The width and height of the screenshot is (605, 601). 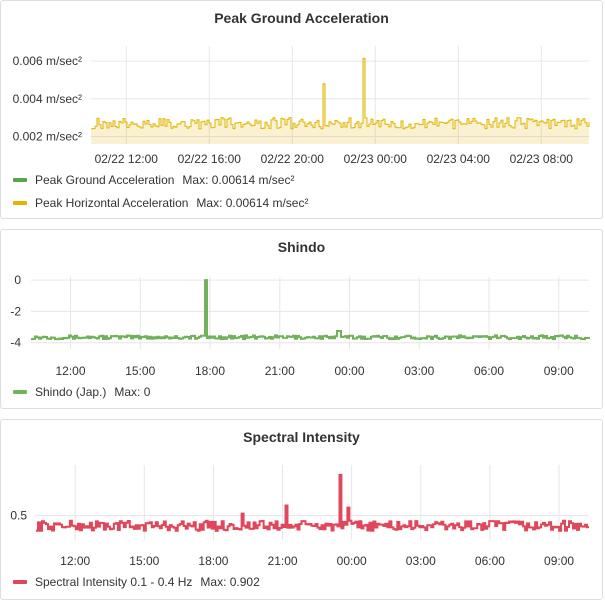 I want to click on y-tick-label: 0.002 m/sec², so click(x=47, y=136).